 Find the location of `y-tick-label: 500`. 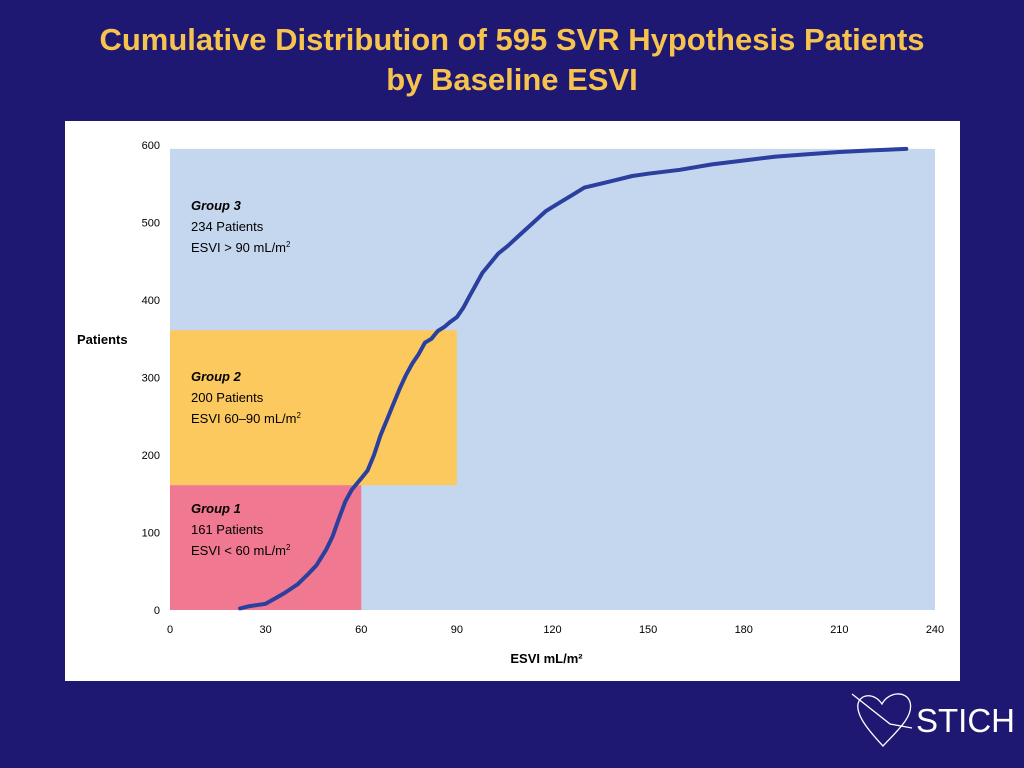

y-tick-label: 500 is located at coordinates (151, 224).